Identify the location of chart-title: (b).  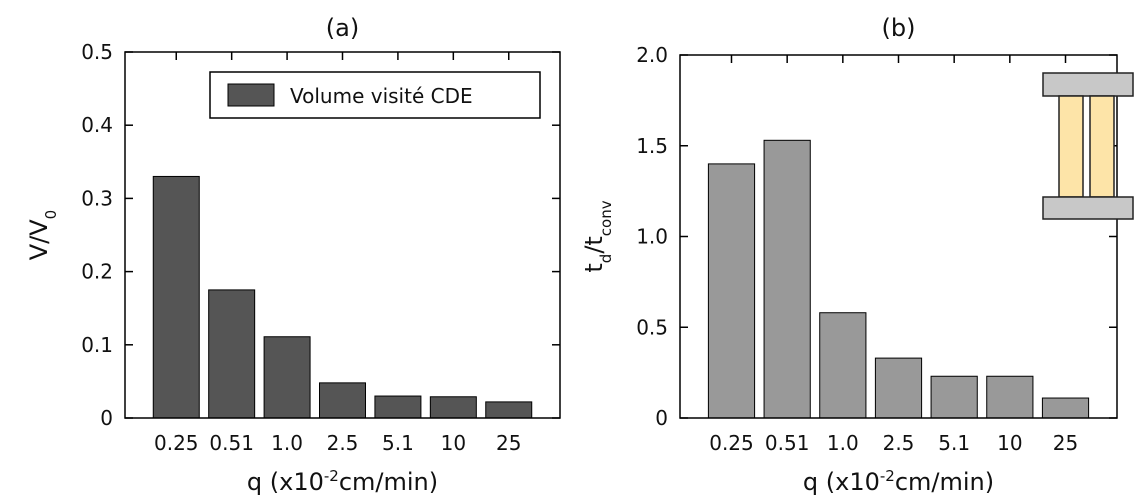
(899, 28).